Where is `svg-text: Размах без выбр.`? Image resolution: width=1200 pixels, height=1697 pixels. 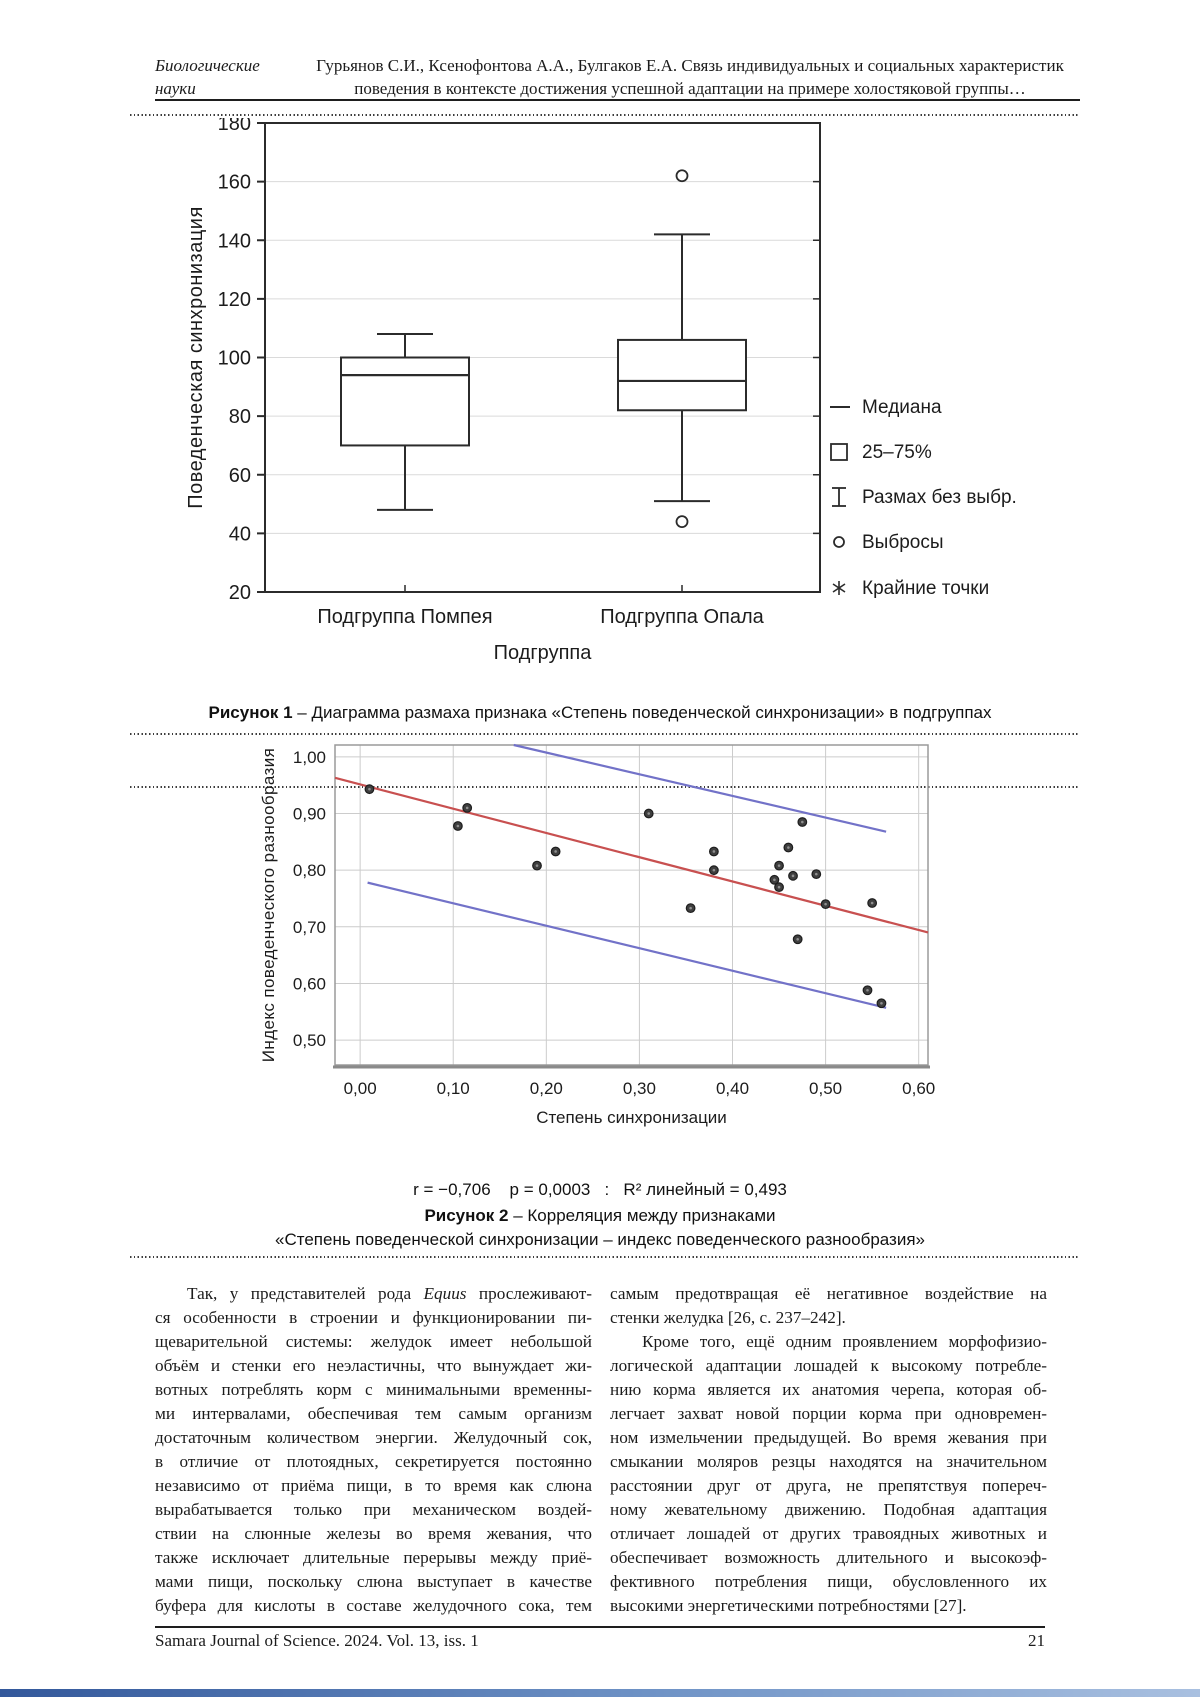
svg-text: Размах без выбр. is located at coordinates (939, 497).